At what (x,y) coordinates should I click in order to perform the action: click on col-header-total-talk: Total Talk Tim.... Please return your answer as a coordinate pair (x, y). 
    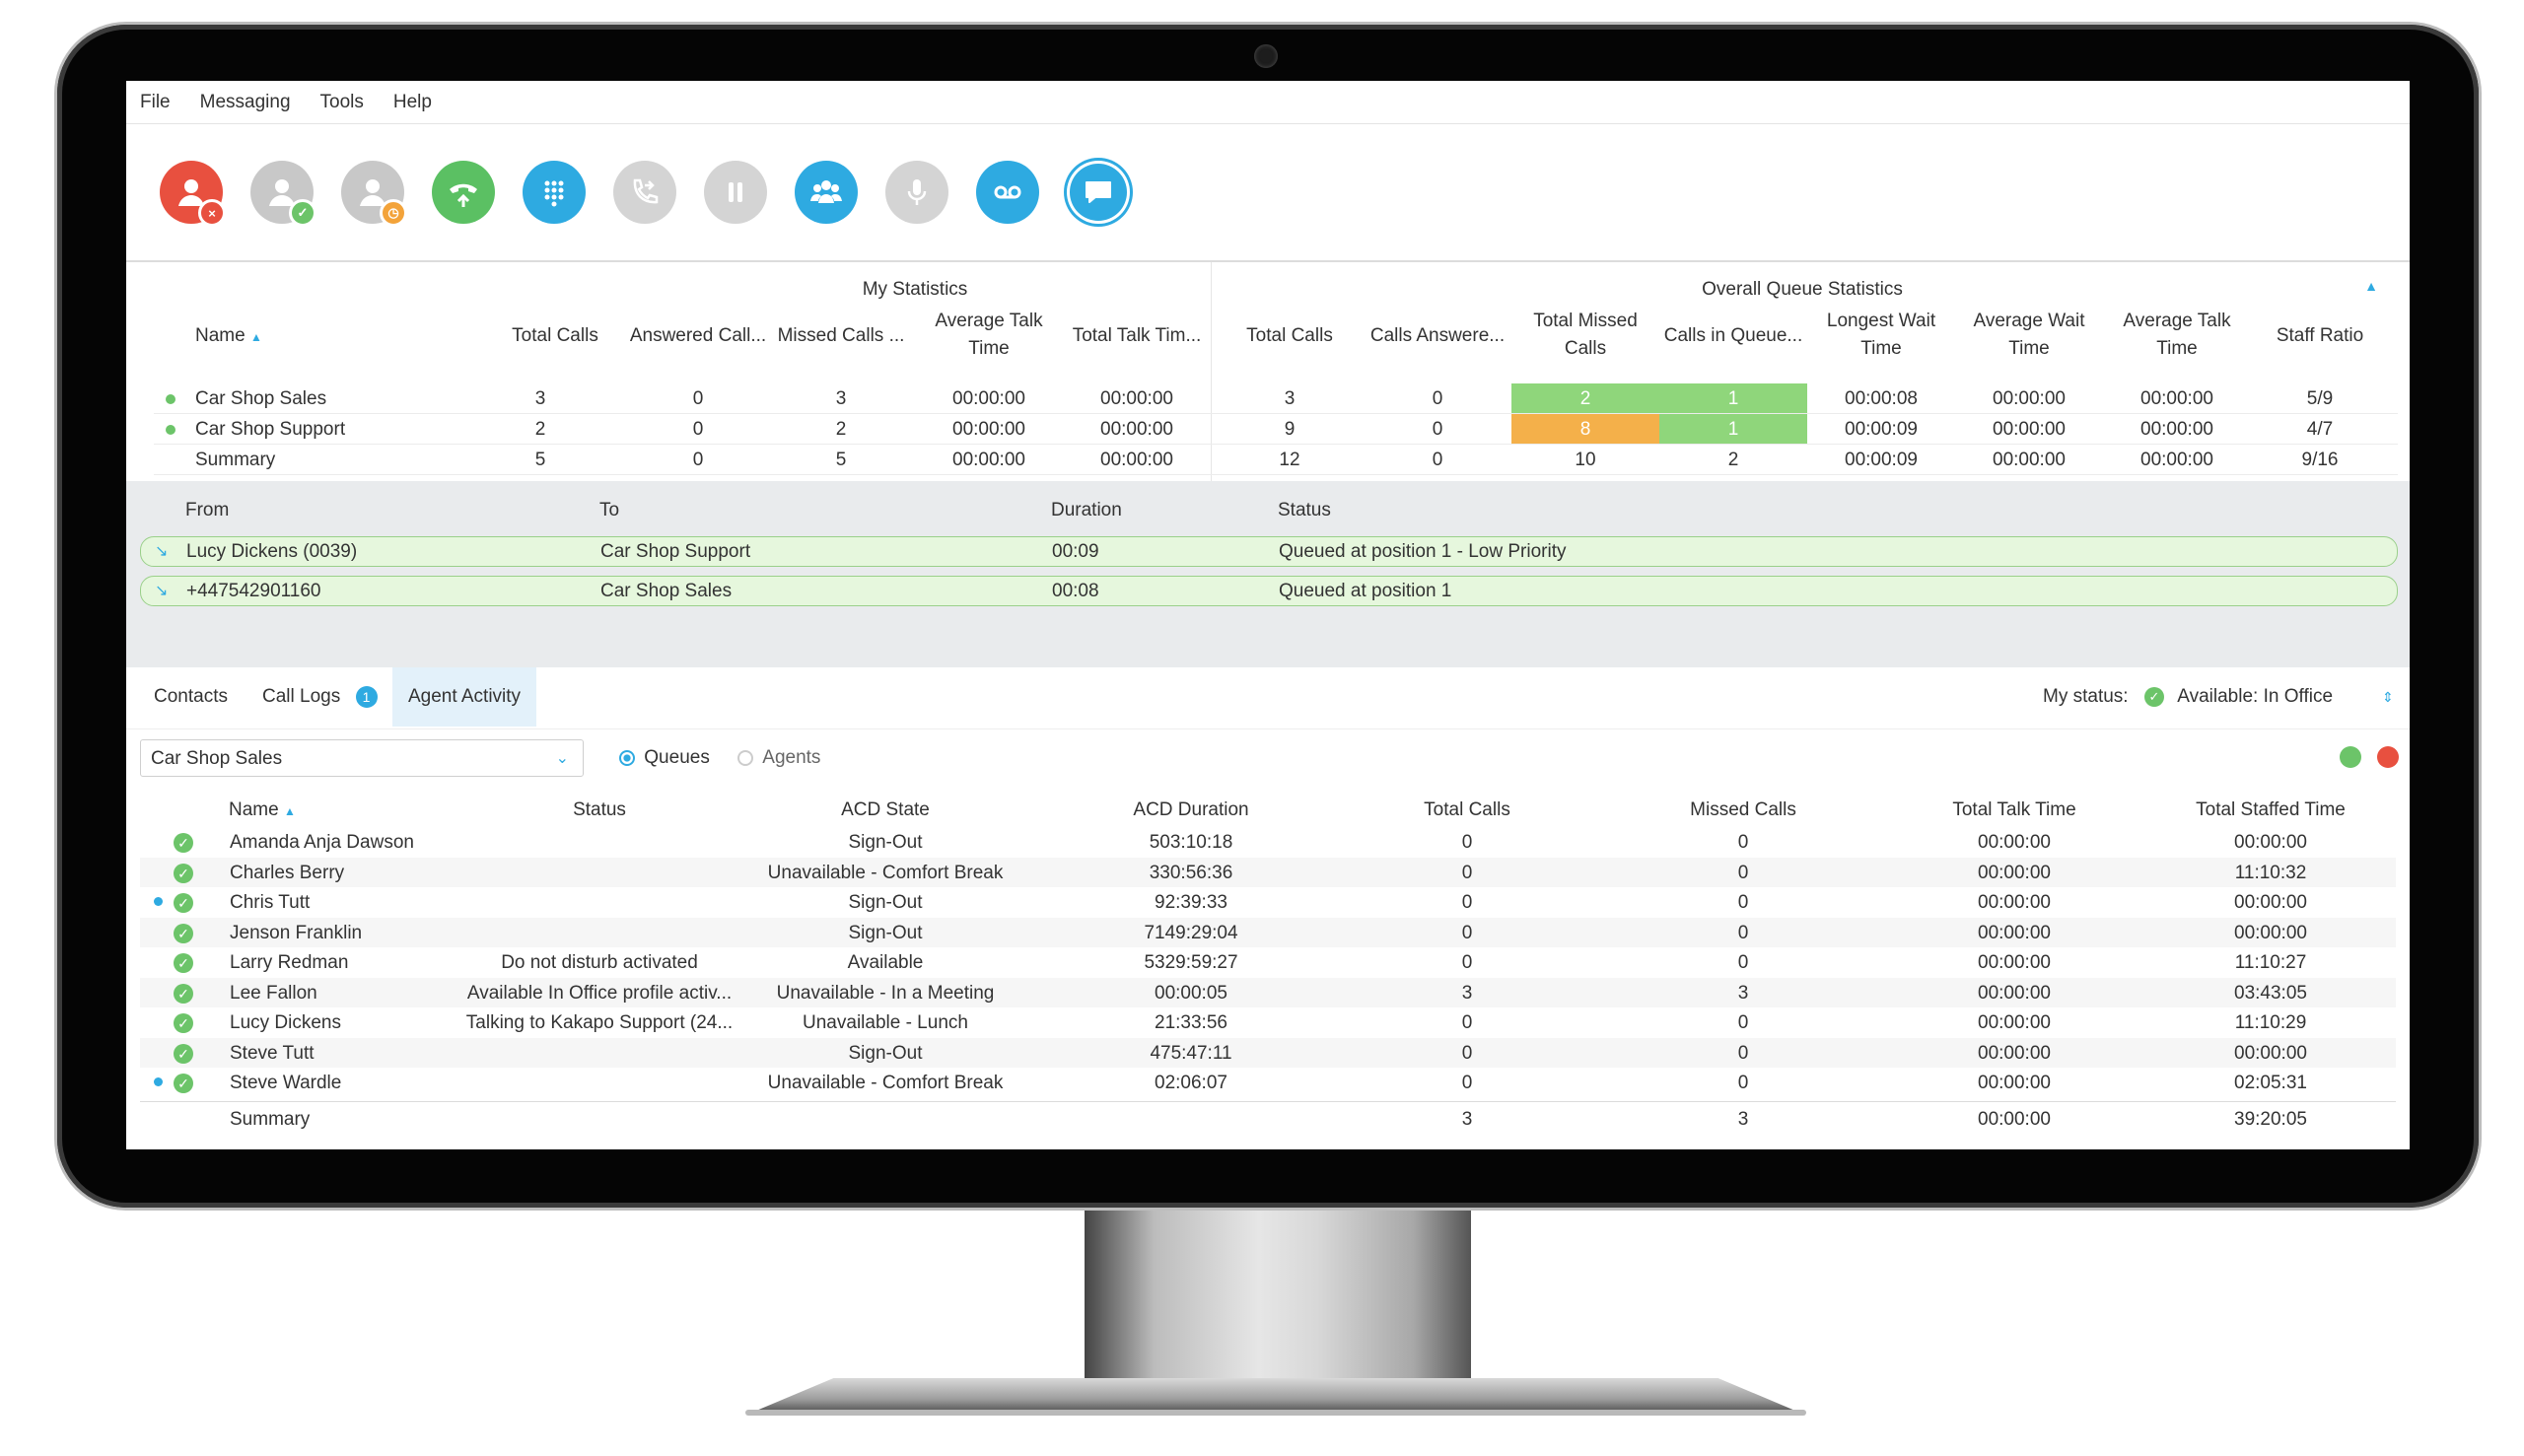
    Looking at the image, I should click on (1137, 335).